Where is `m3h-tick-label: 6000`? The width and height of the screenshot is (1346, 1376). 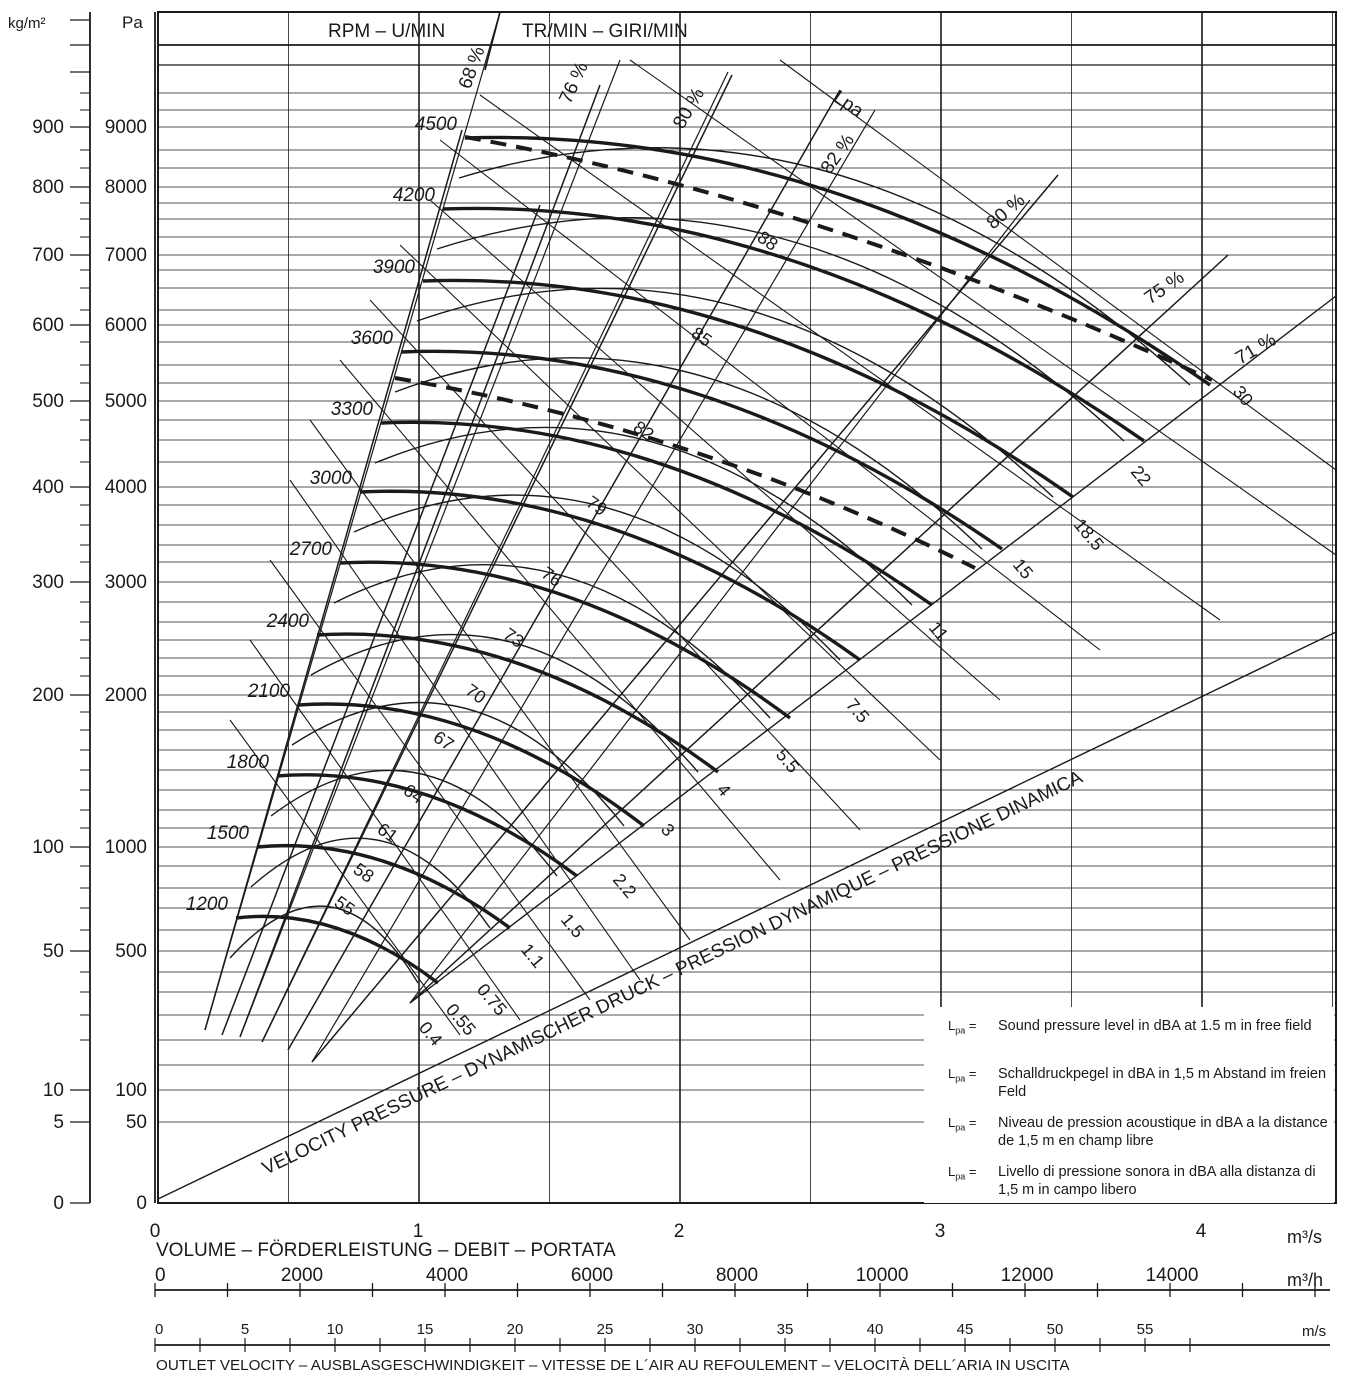 m3h-tick-label: 6000 is located at coordinates (592, 1275).